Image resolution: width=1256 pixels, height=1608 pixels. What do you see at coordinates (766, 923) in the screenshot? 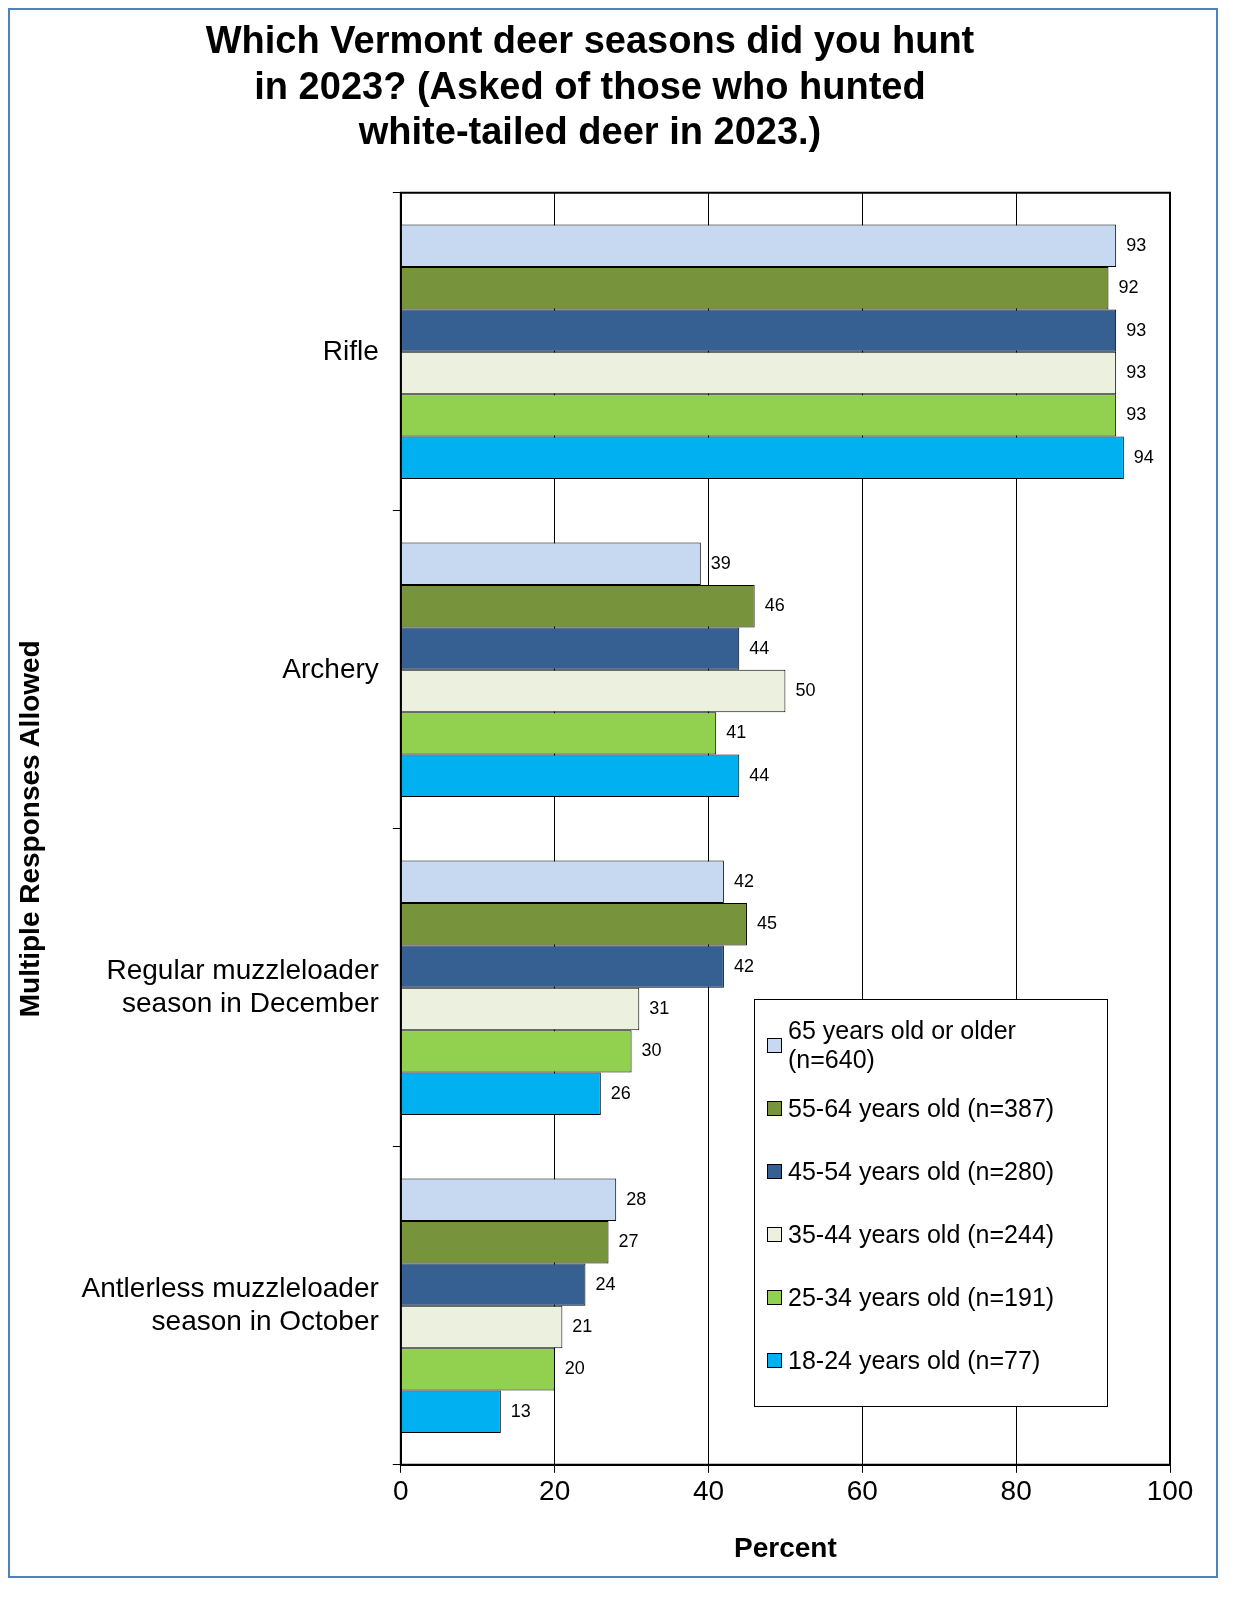
I see `data-label: 45` at bounding box center [766, 923].